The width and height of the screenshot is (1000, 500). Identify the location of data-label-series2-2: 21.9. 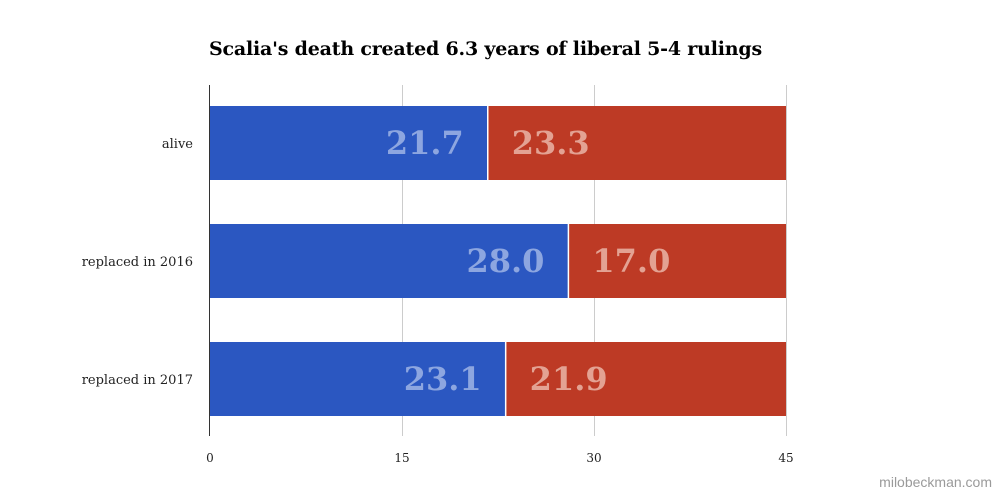
(569, 379).